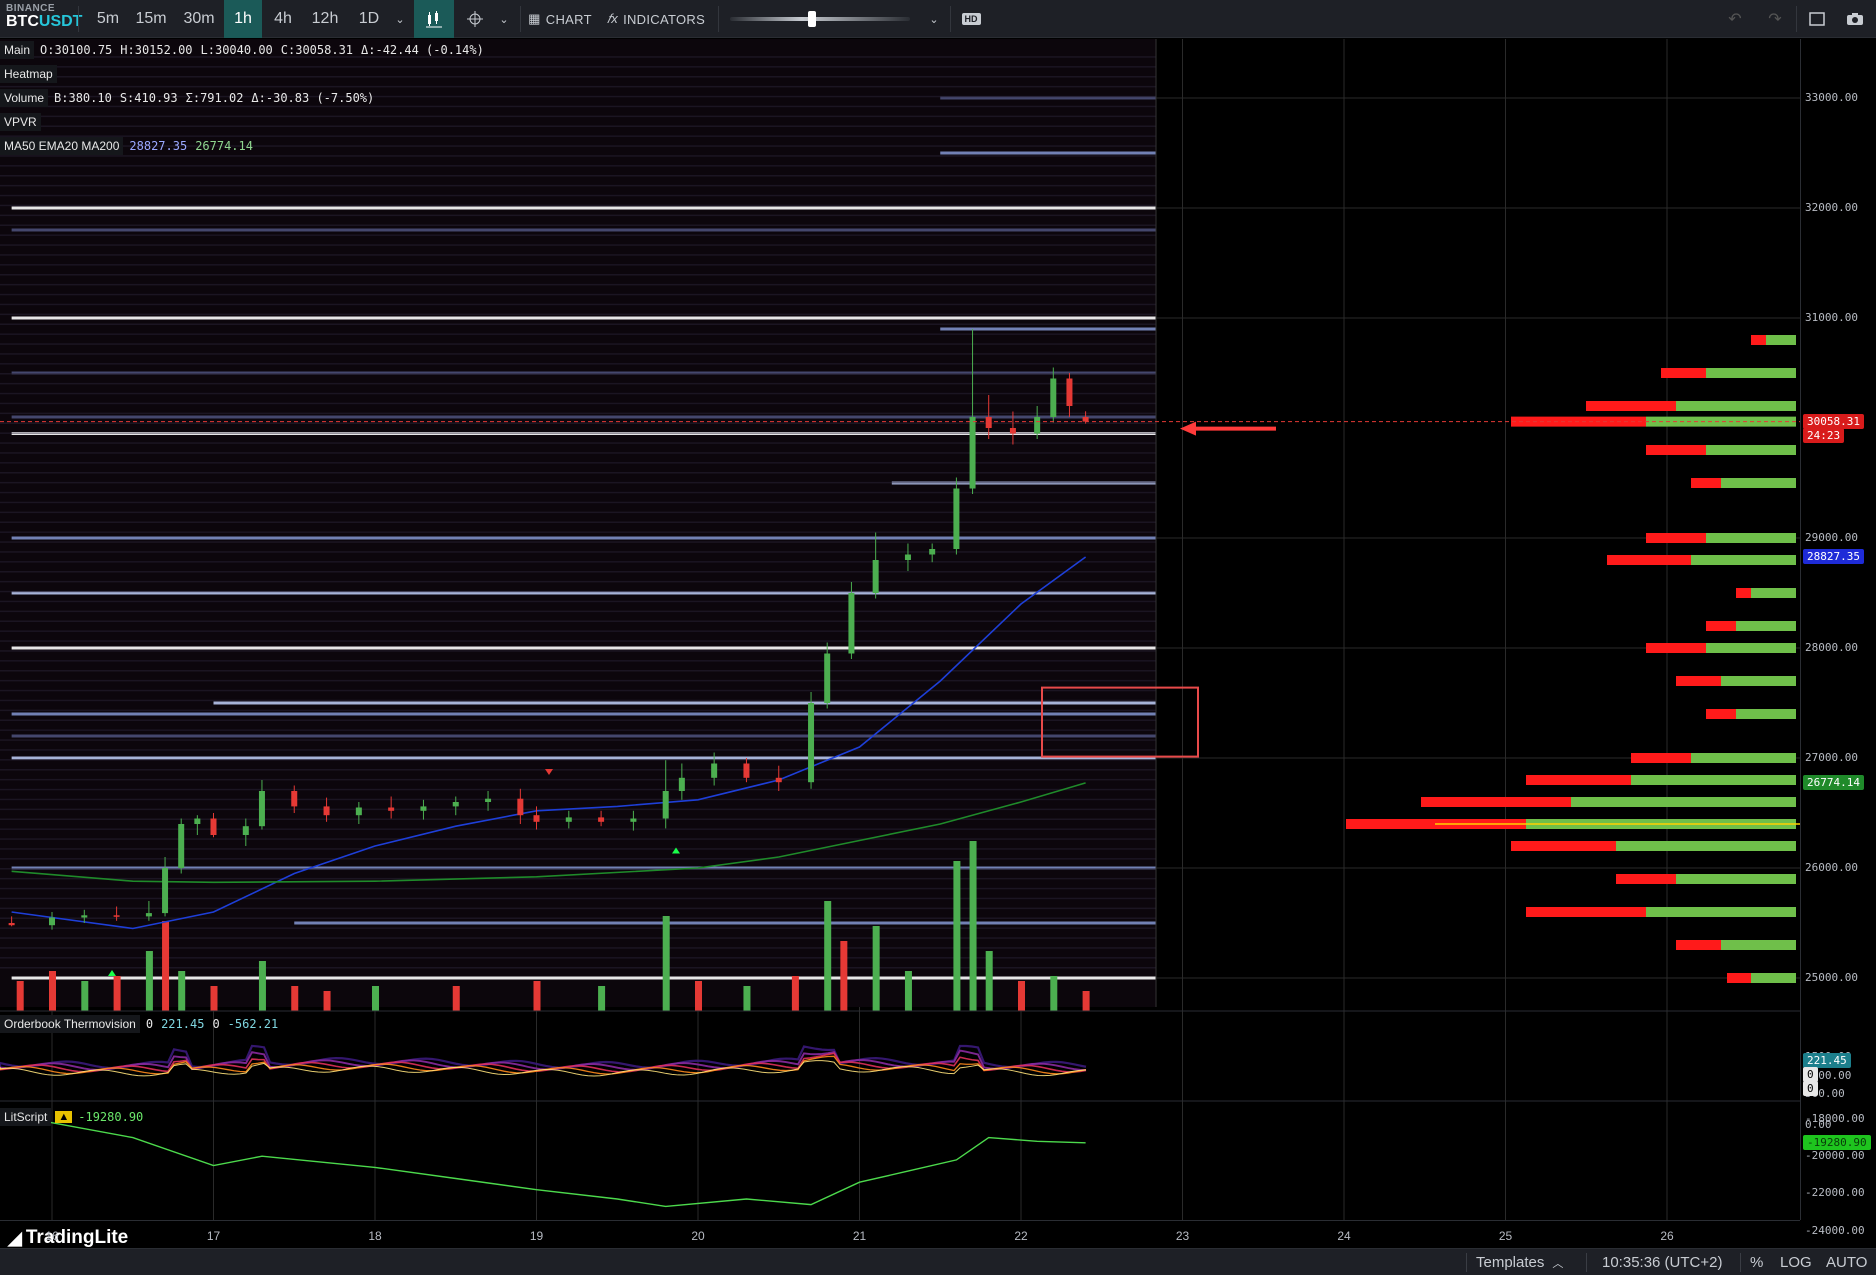 The image size is (1876, 1275). What do you see at coordinates (1855, 19) in the screenshot?
I see `camera-icon` at bounding box center [1855, 19].